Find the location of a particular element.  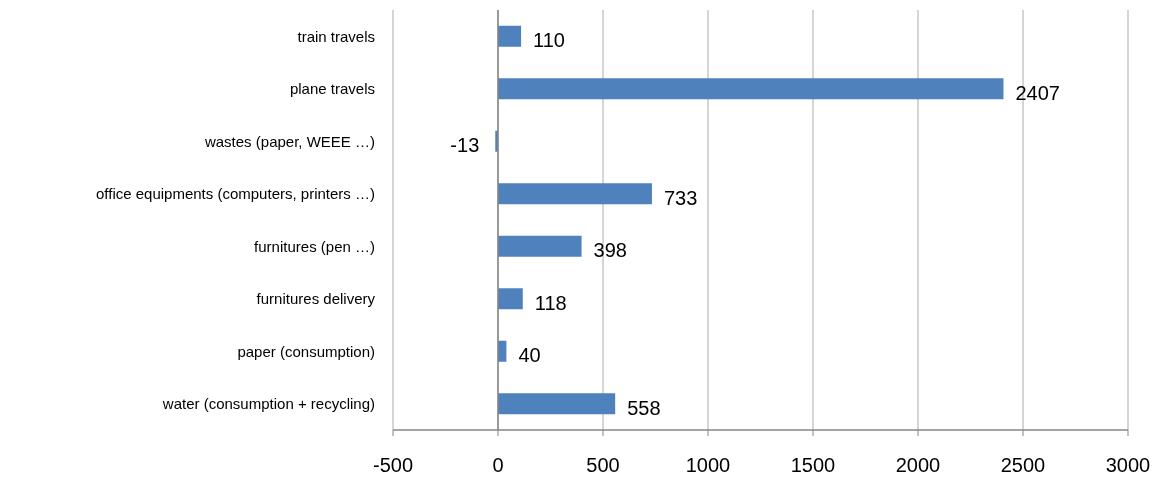

y-tick-label: office equipments (computers, printers …) is located at coordinates (235, 193).